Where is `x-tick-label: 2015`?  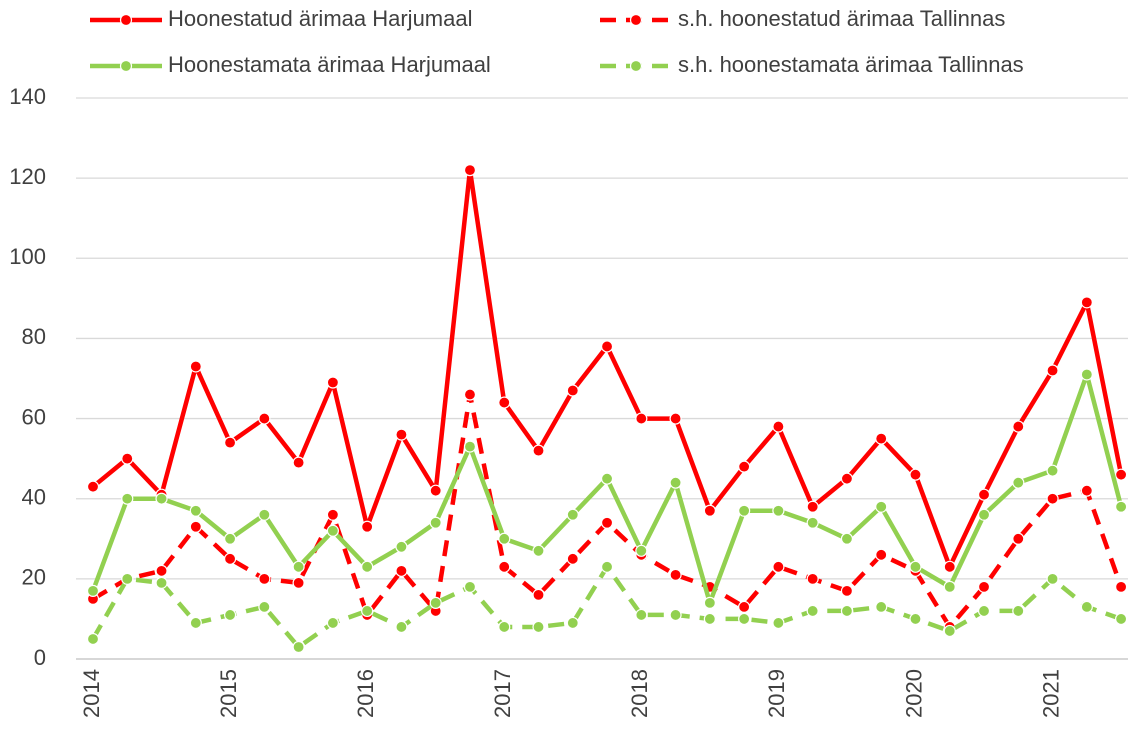
x-tick-label: 2015 is located at coordinates (228, 693).